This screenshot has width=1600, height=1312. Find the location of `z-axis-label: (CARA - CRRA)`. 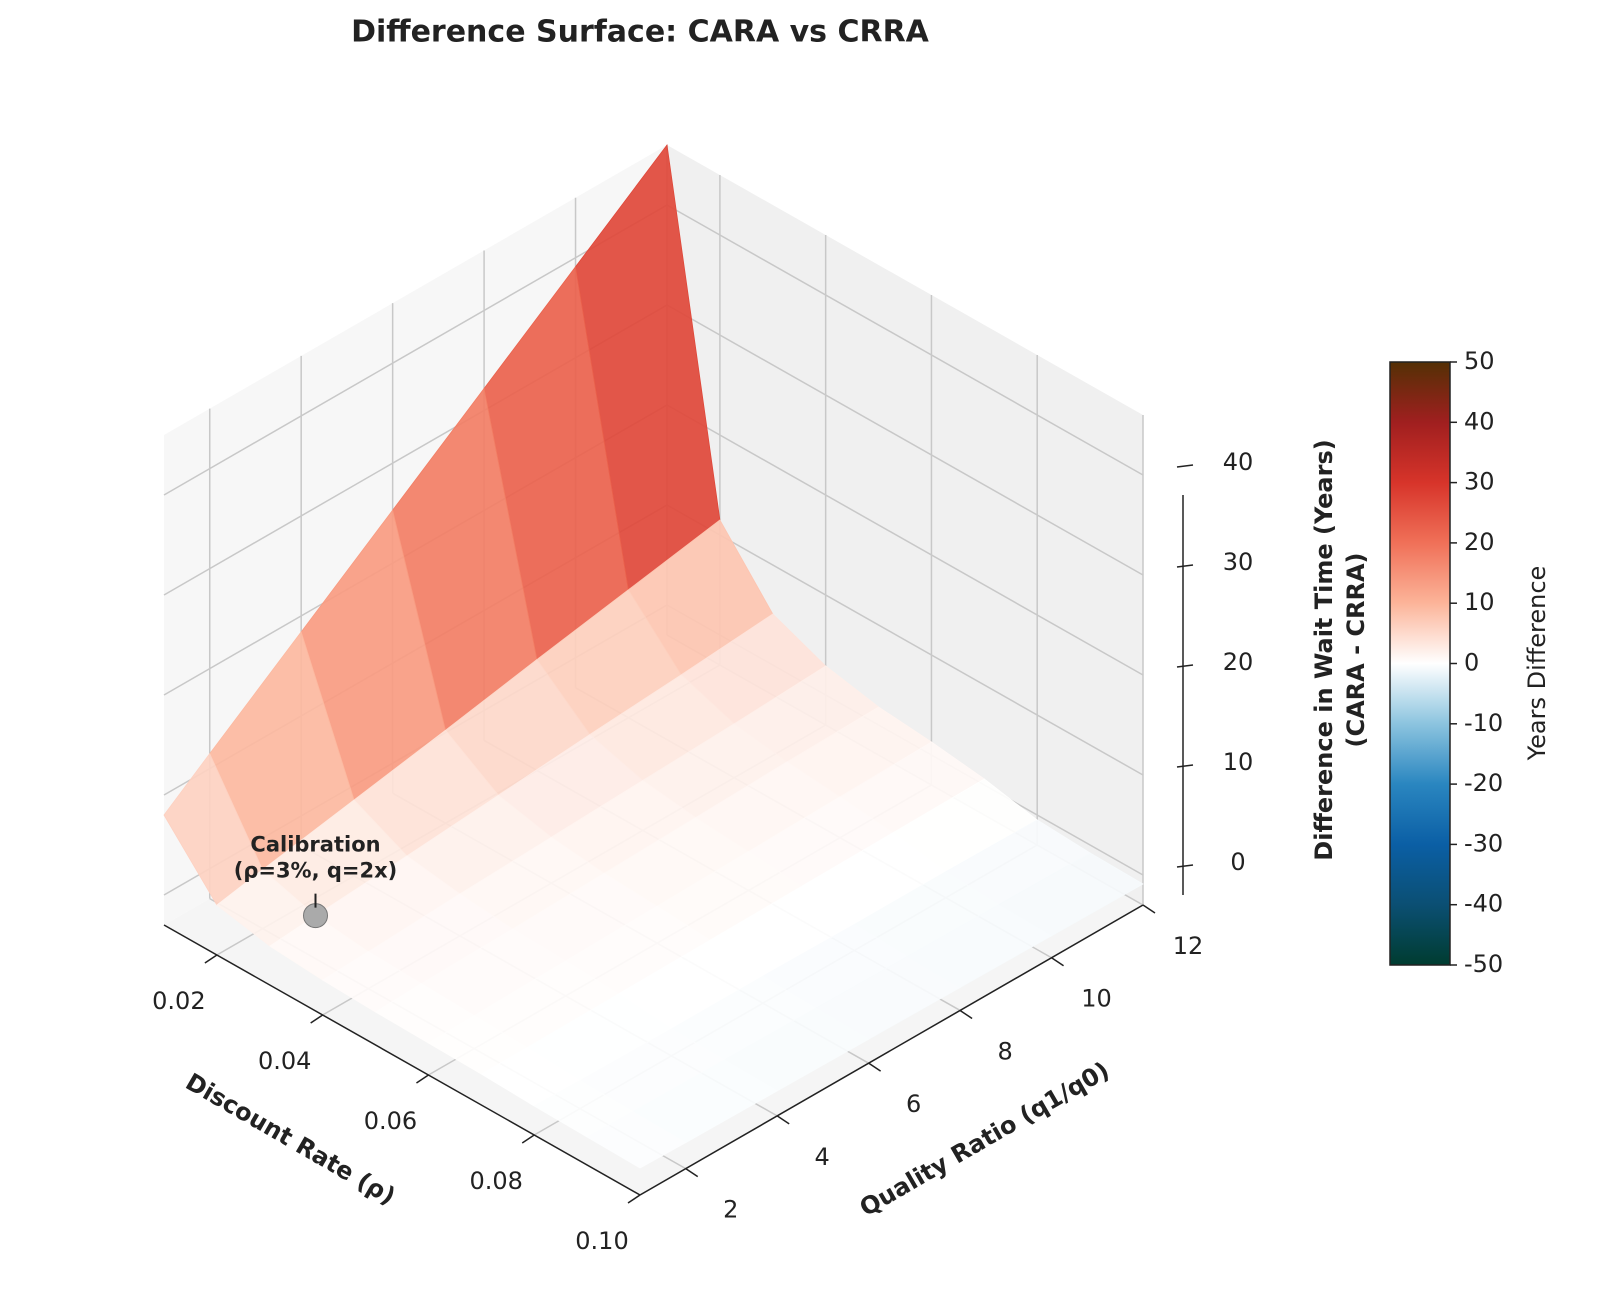

z-axis-label: (CARA - CRRA) is located at coordinates (1356, 650).